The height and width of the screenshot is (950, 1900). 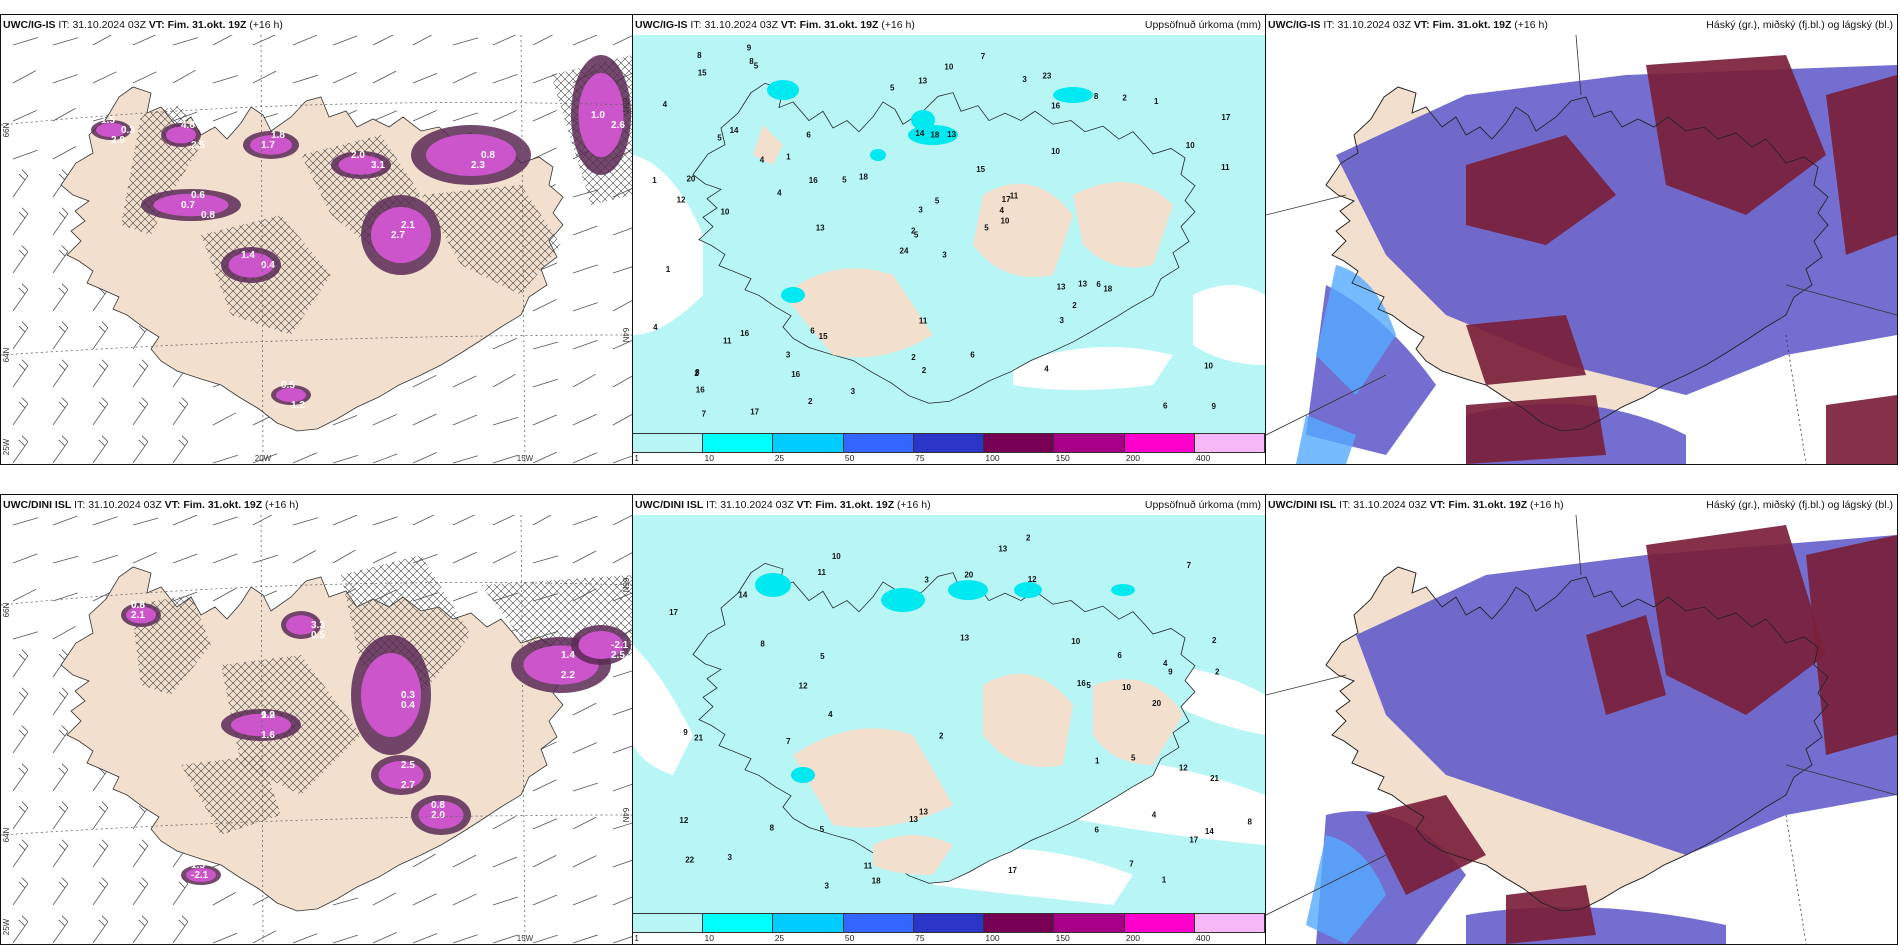 What do you see at coordinates (525, 938) in the screenshot?
I see `axis-label: 15W` at bounding box center [525, 938].